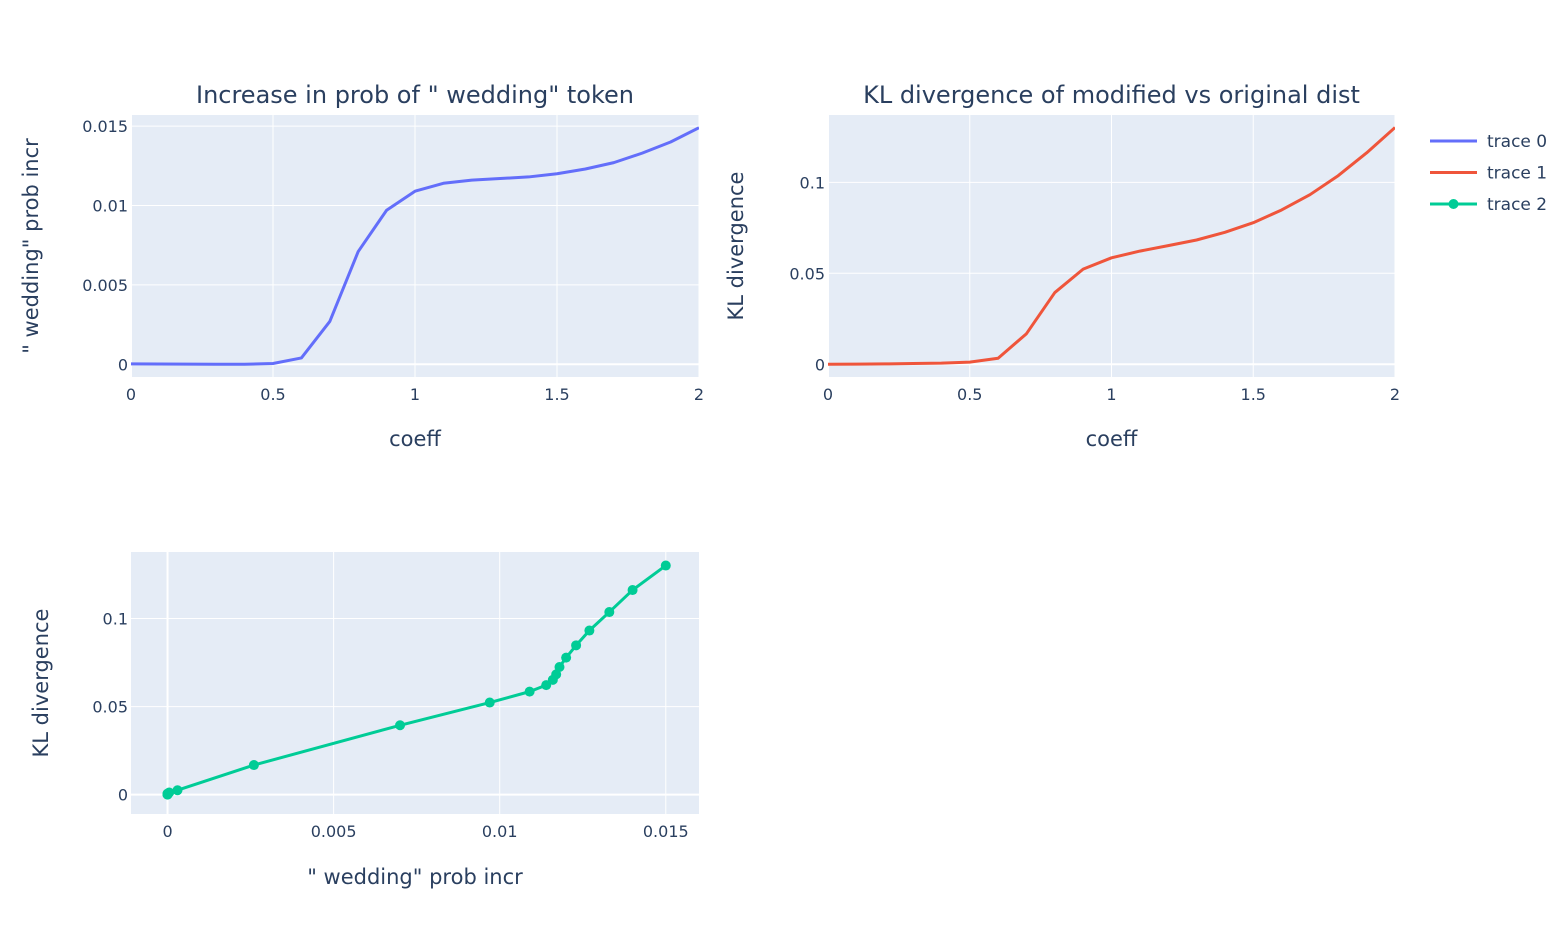  I want to click on legend-label: trace 0, so click(1517, 142).